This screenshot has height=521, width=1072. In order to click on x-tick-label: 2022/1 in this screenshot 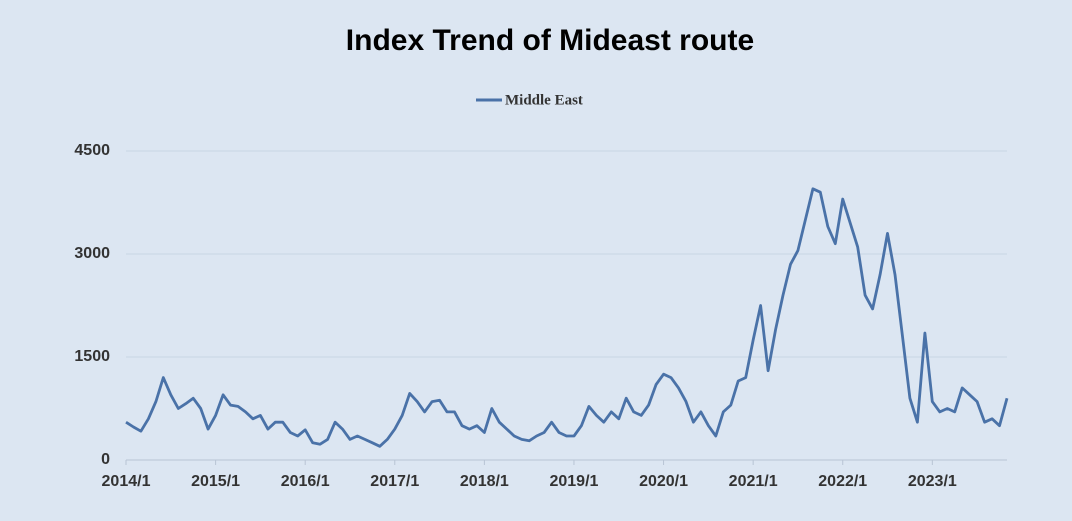, I will do `click(842, 481)`.